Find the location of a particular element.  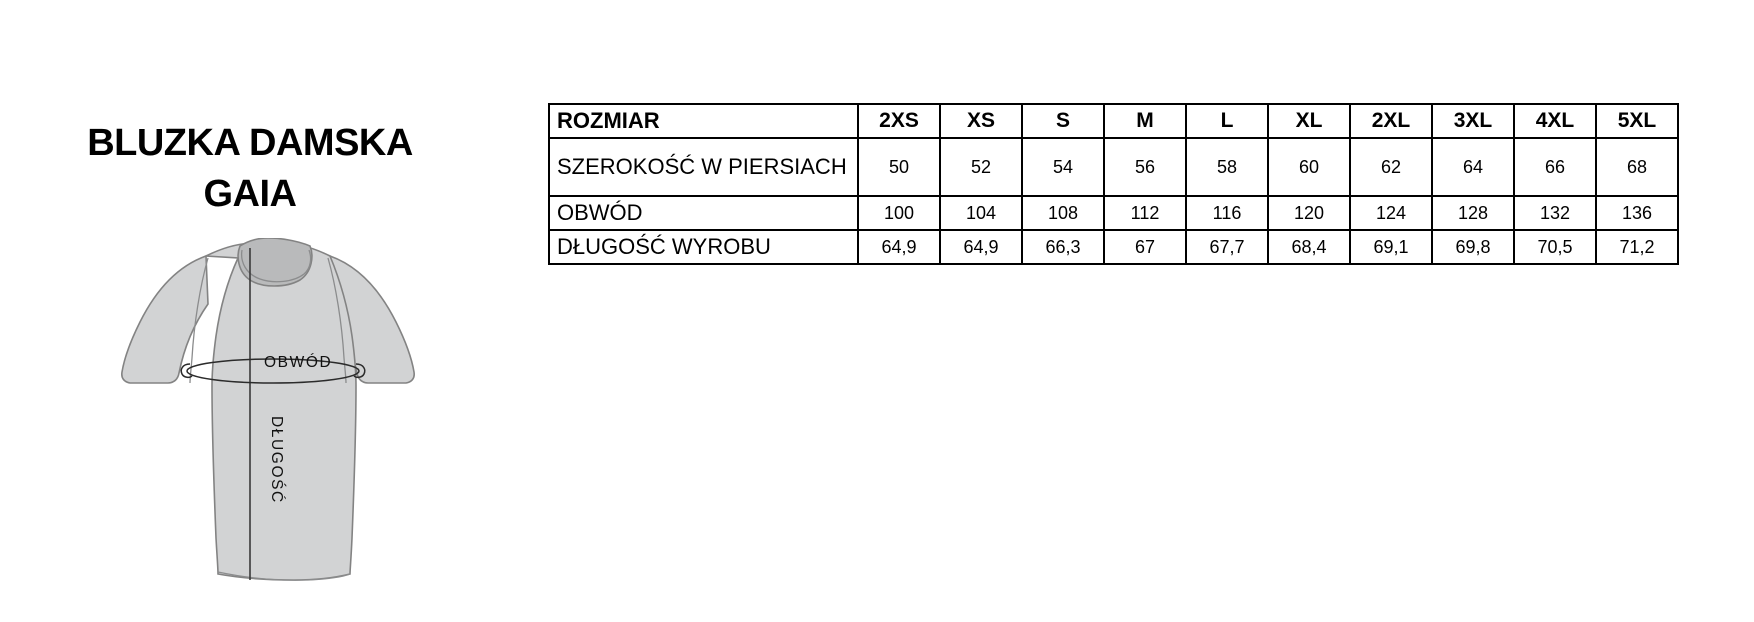

cell-chest-5xl: 68 is located at coordinates (1637, 167).